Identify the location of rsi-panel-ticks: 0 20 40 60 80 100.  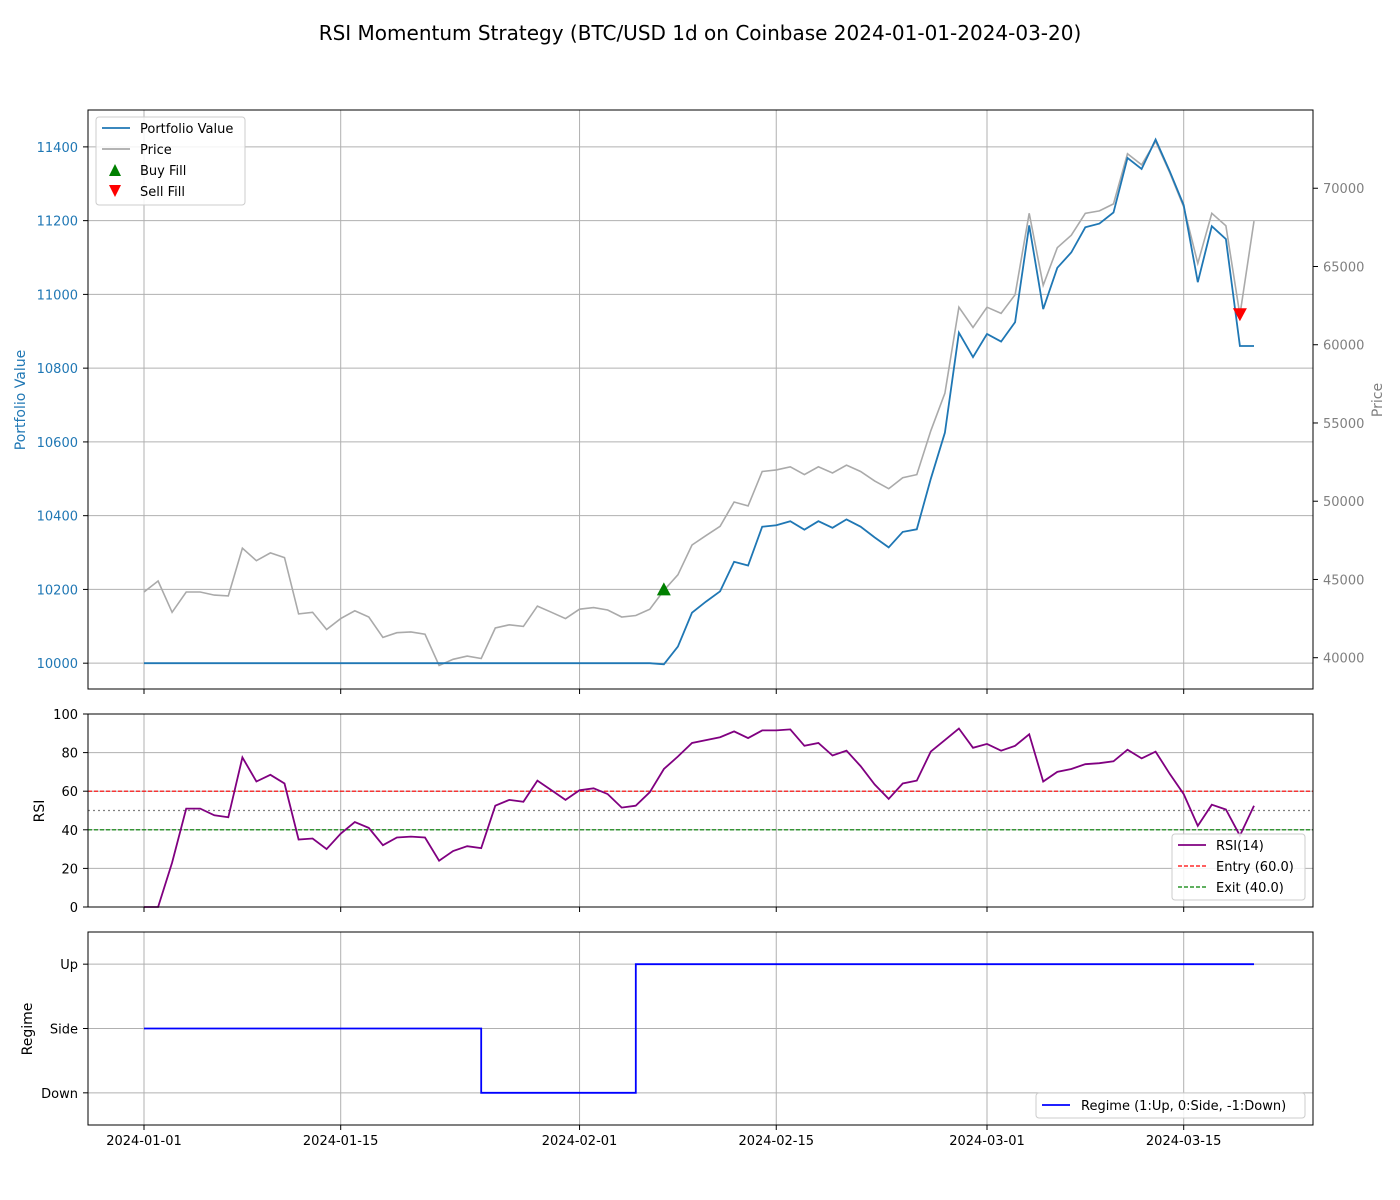
(619, 812).